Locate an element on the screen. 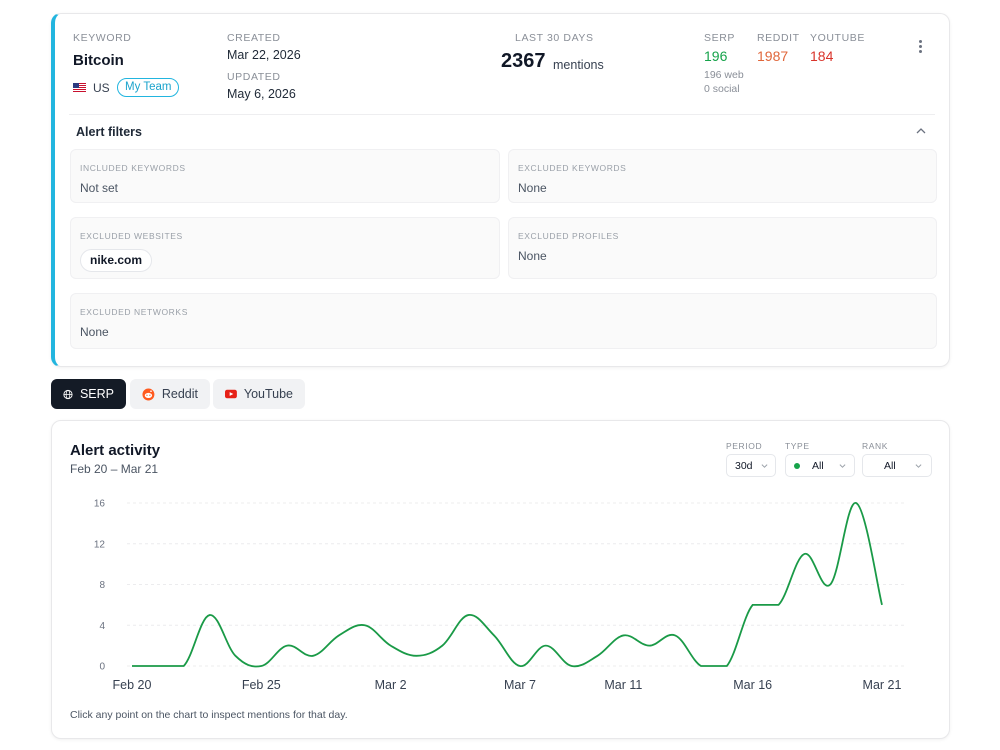  excluded-profiles-value: None is located at coordinates (532, 256).